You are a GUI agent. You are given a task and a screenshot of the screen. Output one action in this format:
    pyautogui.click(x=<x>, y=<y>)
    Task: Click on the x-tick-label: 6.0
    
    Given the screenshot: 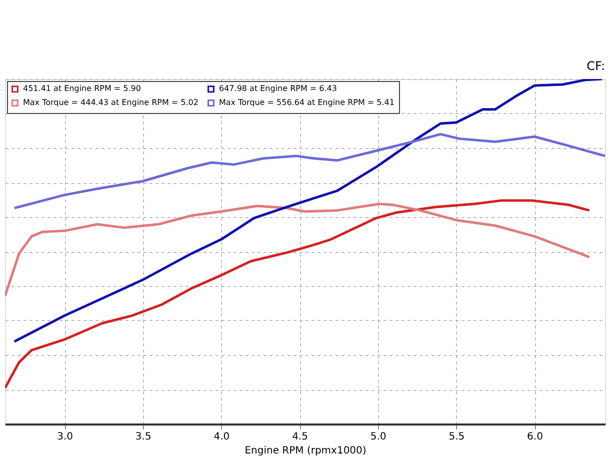 What is the action you would take?
    pyautogui.click(x=535, y=437)
    